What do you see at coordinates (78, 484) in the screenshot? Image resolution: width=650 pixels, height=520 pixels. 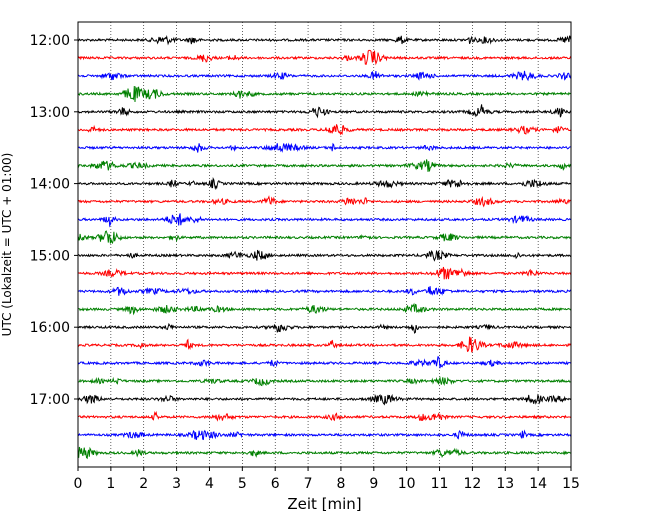 I see `x-tick-label-0: 0` at bounding box center [78, 484].